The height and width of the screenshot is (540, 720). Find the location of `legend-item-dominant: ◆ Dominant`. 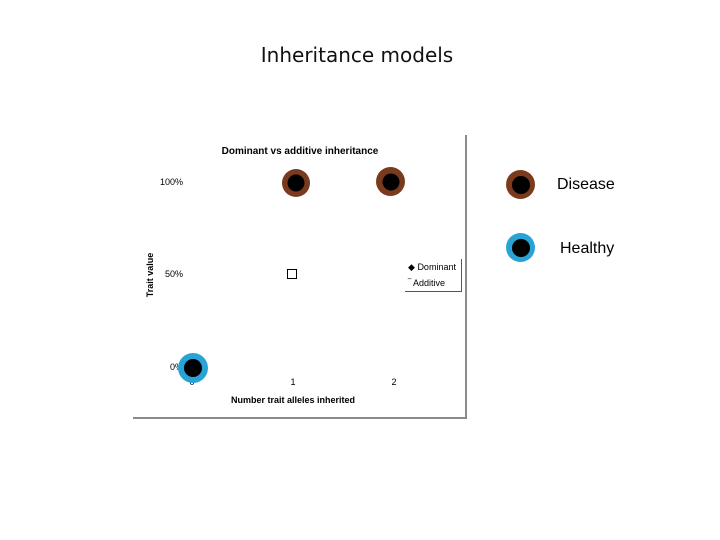

legend-item-dominant: ◆ Dominant is located at coordinates (432, 267).